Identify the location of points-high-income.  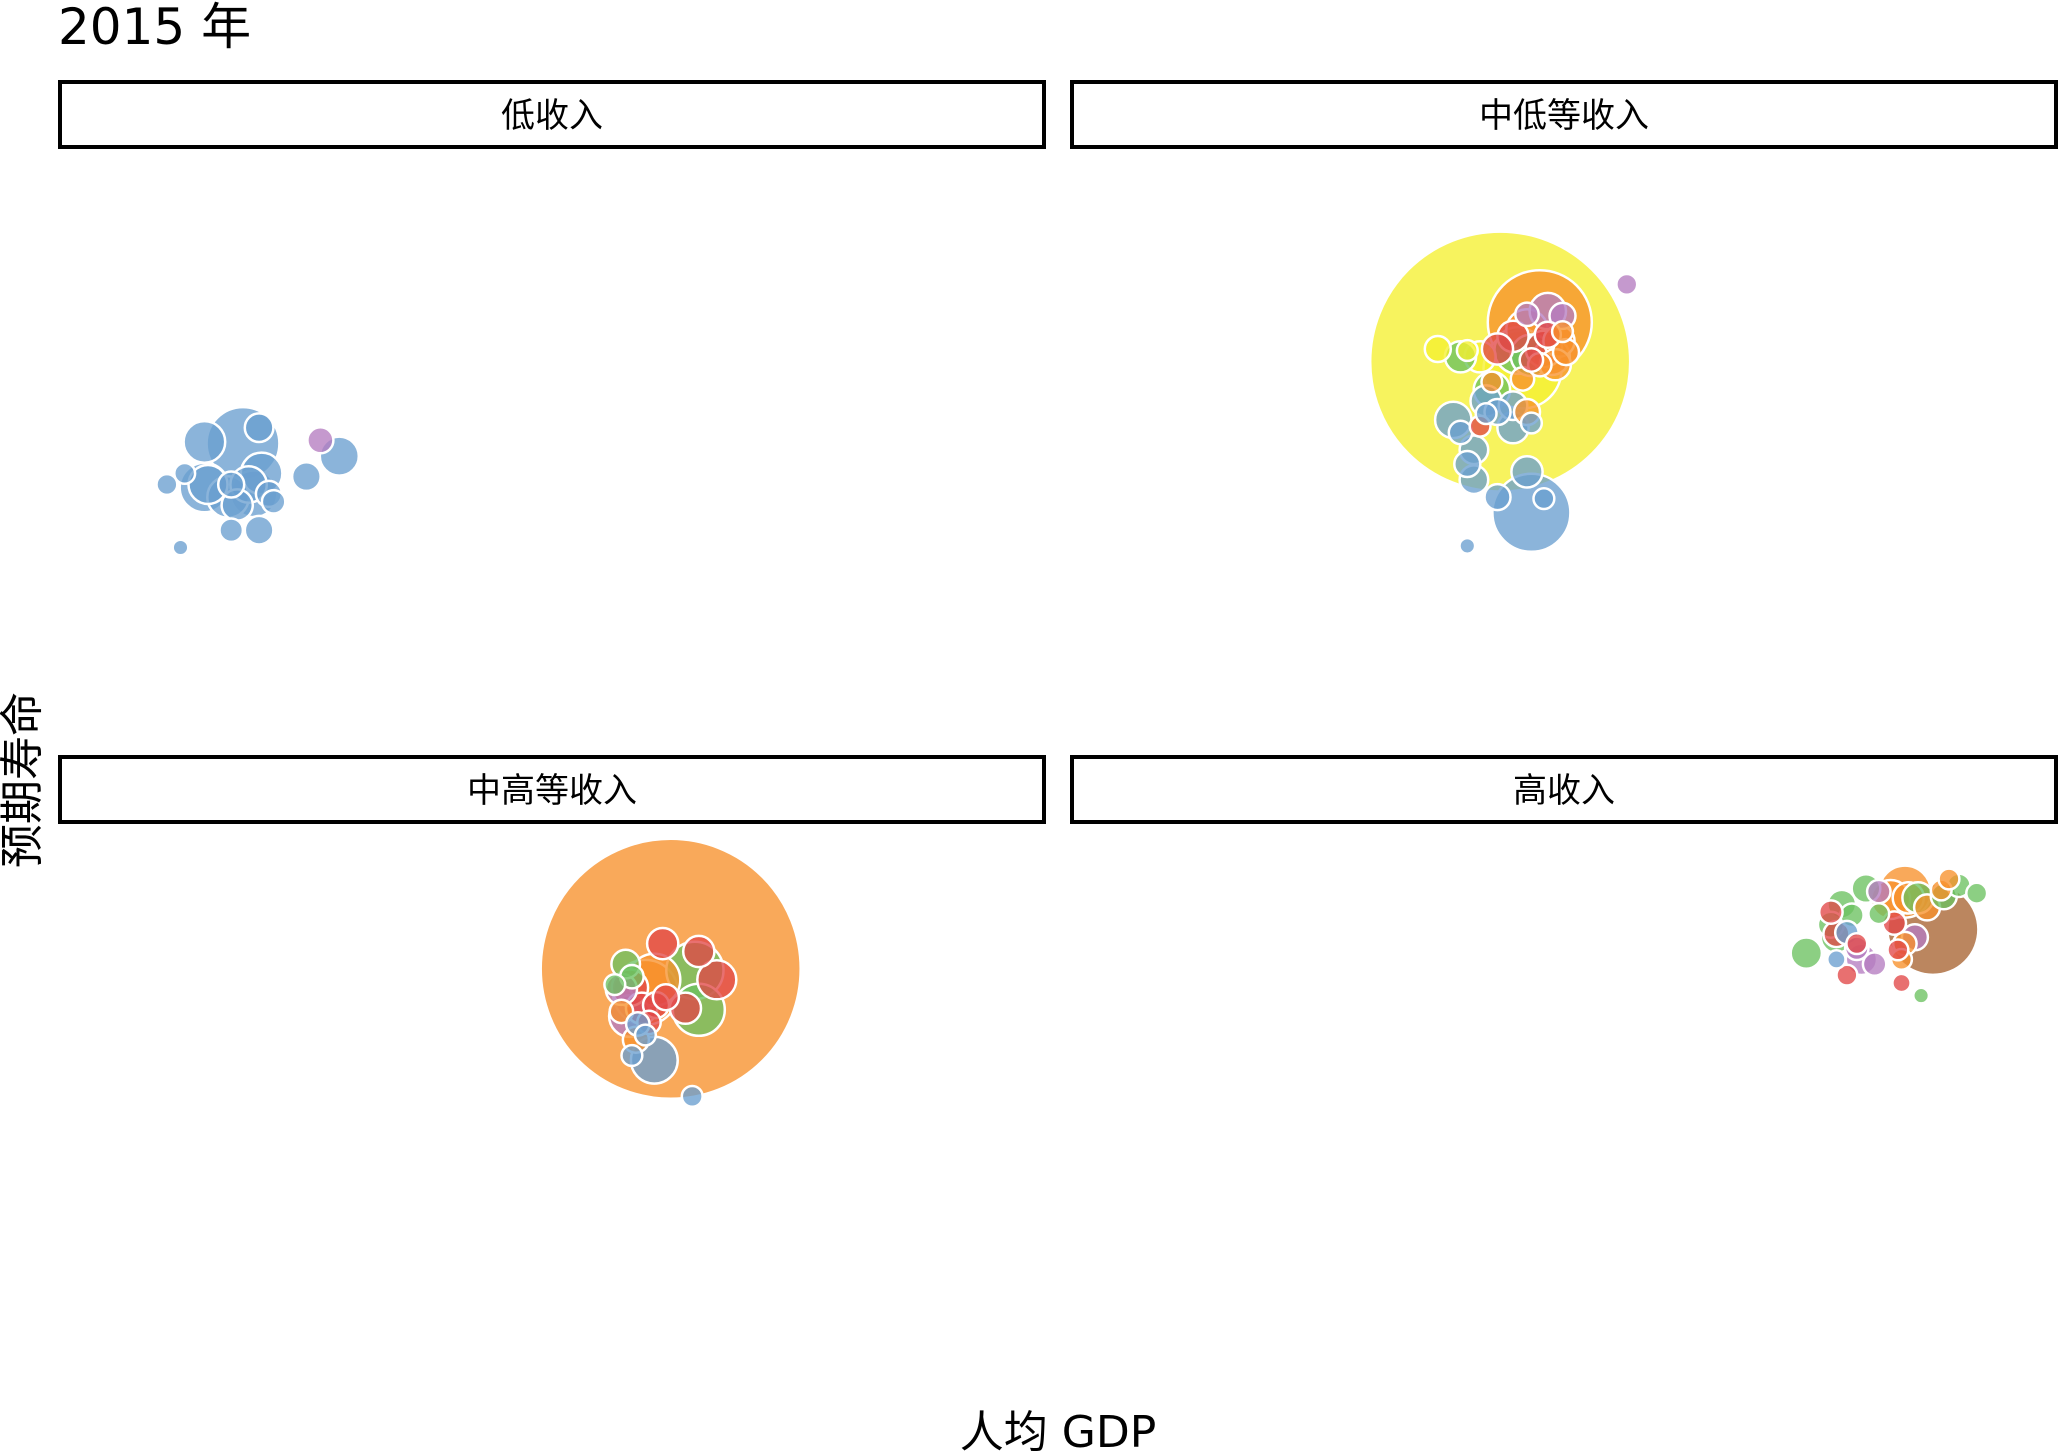
(1889, 934).